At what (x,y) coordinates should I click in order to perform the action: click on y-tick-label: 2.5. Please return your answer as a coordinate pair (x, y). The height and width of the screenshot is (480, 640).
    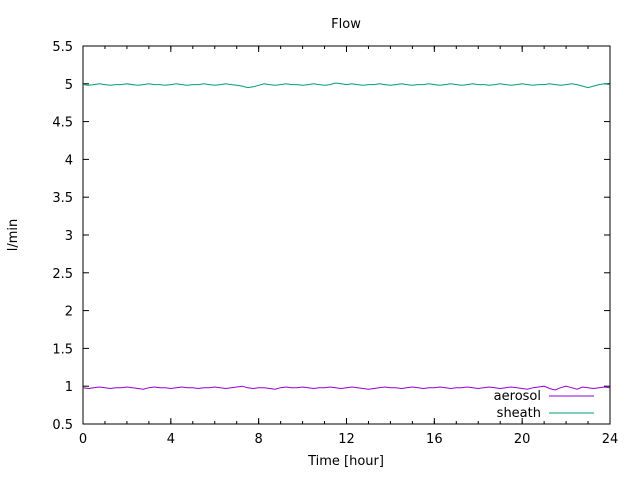
    Looking at the image, I should click on (62, 274).